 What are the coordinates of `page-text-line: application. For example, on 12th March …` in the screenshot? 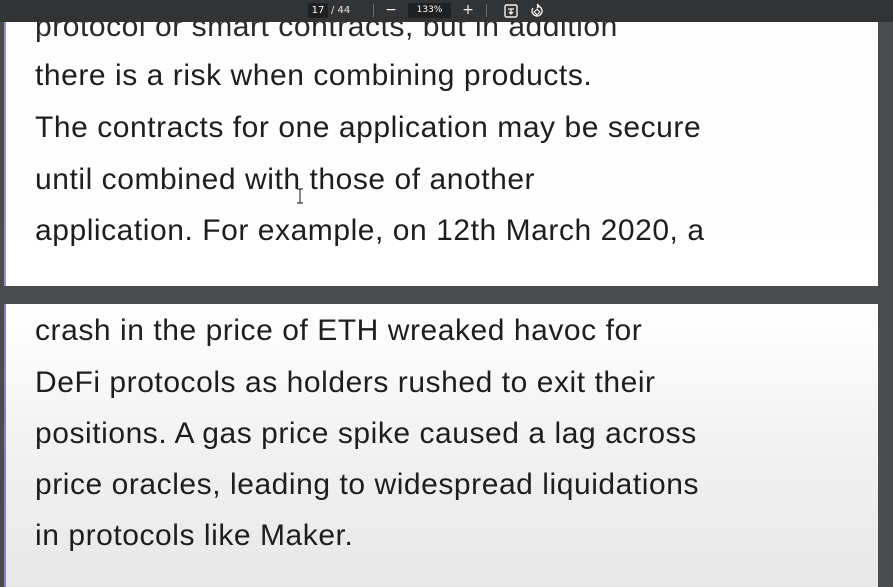 It's located at (370, 230).